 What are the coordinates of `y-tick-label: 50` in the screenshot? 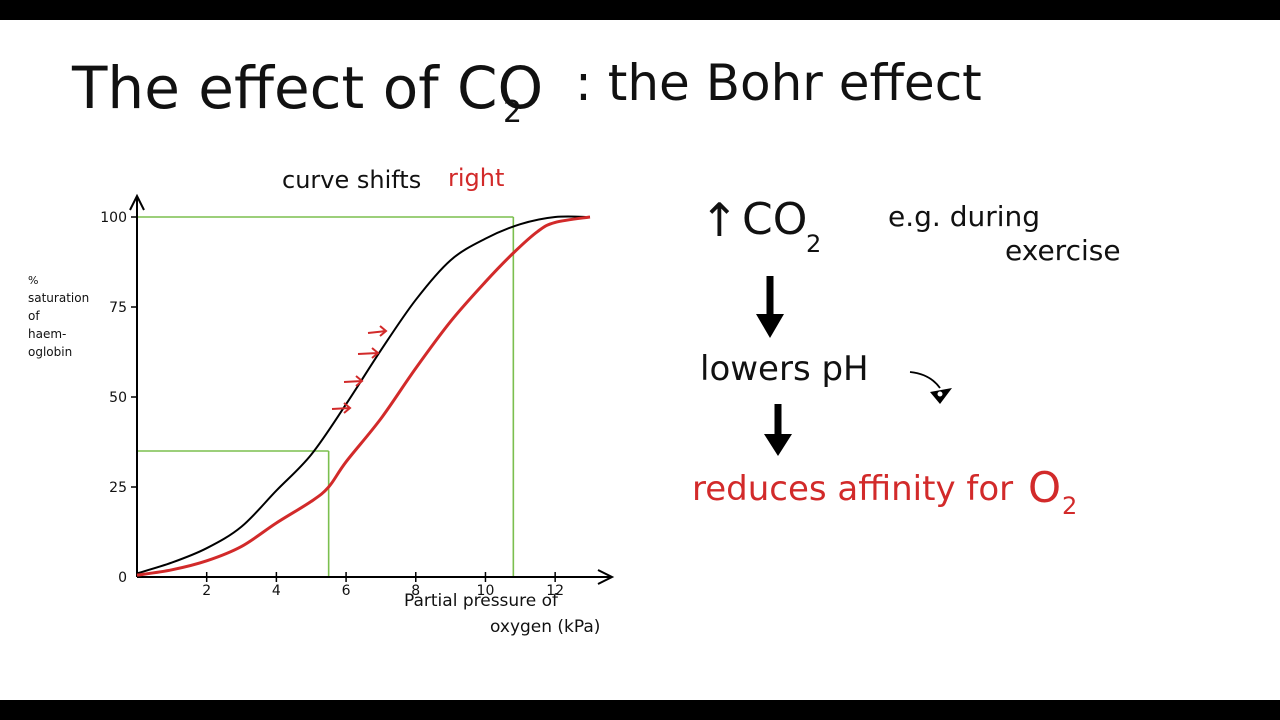 It's located at (118, 398).